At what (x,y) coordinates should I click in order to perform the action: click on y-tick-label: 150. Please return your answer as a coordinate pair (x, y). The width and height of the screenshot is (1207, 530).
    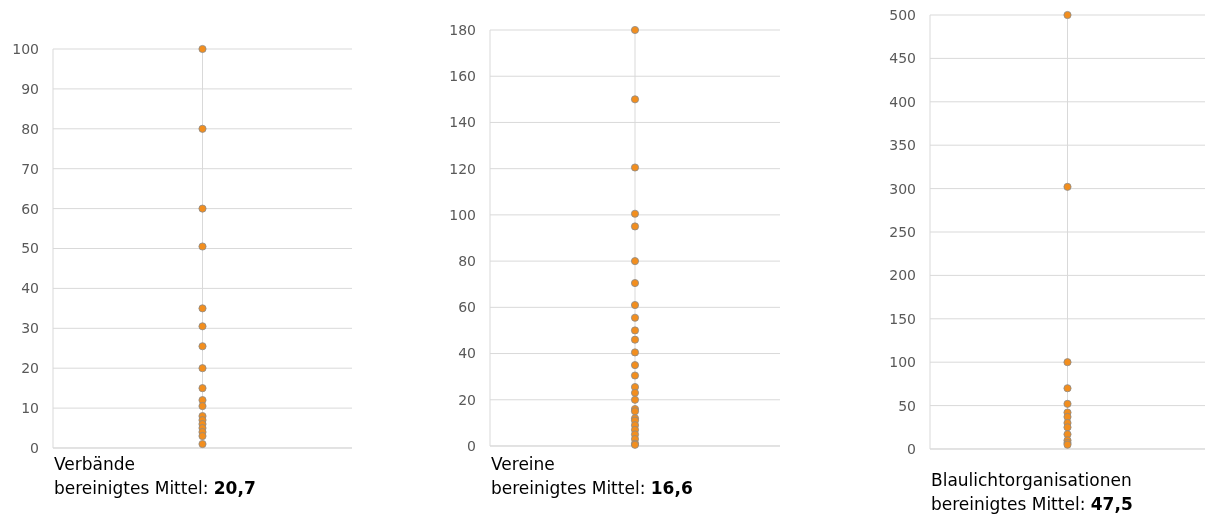
    Looking at the image, I should click on (902, 318).